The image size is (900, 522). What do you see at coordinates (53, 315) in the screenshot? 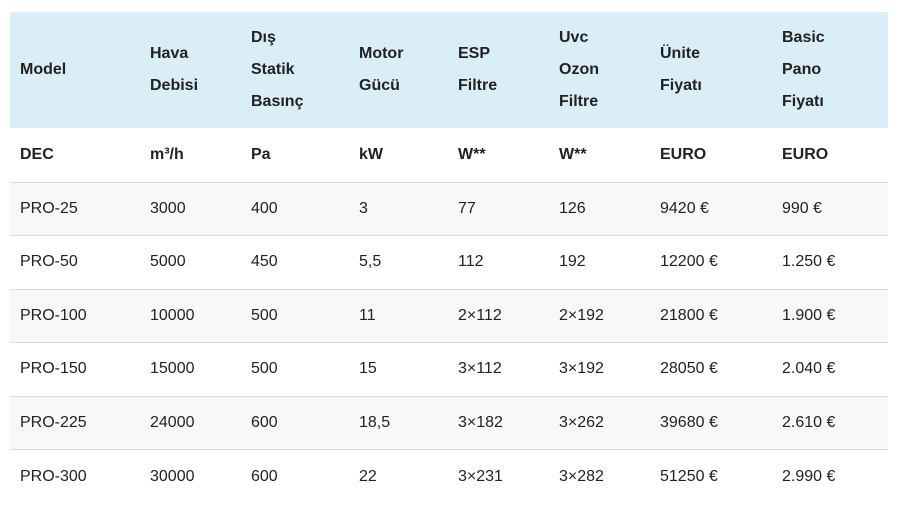
I see `data-cell: PRO-100` at bounding box center [53, 315].